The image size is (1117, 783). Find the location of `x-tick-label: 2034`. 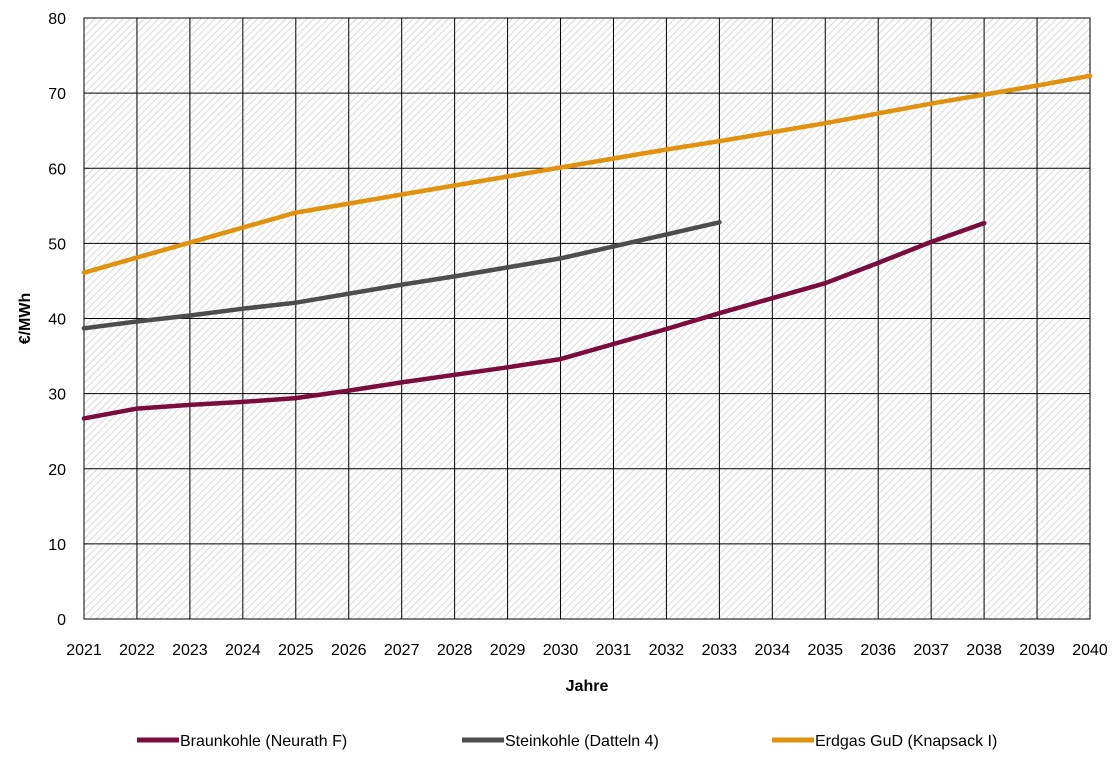

x-tick-label: 2034 is located at coordinates (773, 650).